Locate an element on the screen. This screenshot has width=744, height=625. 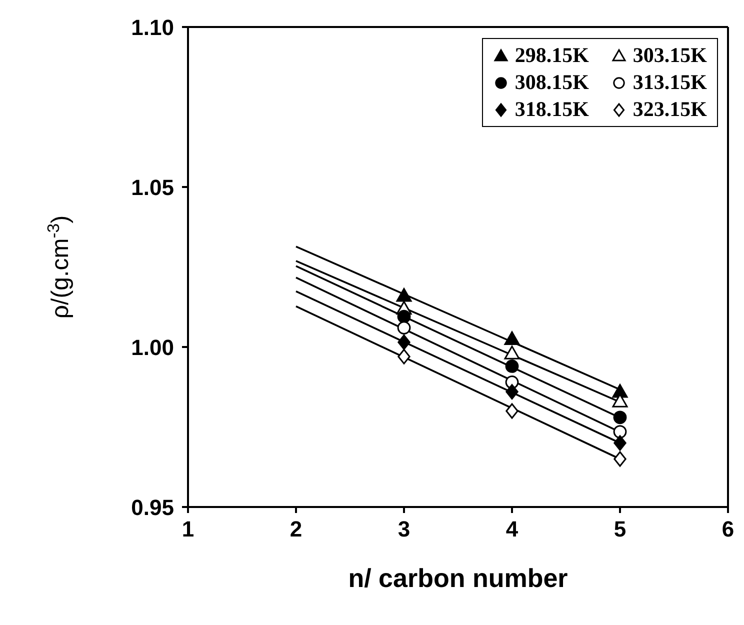
legend-label: 313.15K is located at coordinates (669, 82).